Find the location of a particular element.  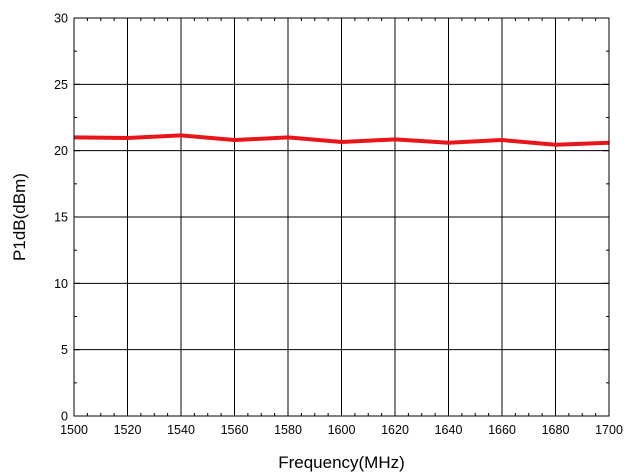

y-tick-labels: 0 5 10 15 20 25 30 is located at coordinates (61, 218).